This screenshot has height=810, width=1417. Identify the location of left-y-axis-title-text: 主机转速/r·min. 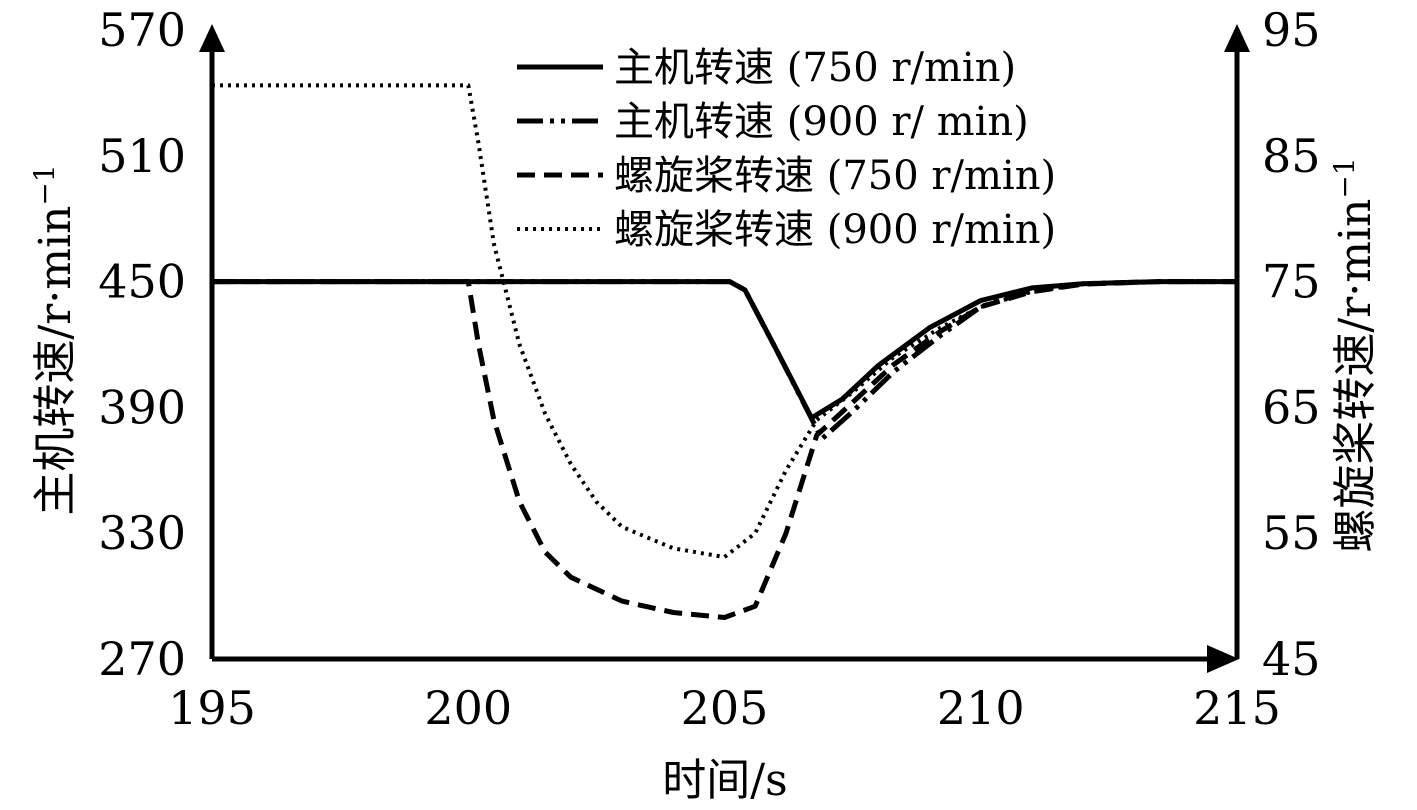
(55, 361).